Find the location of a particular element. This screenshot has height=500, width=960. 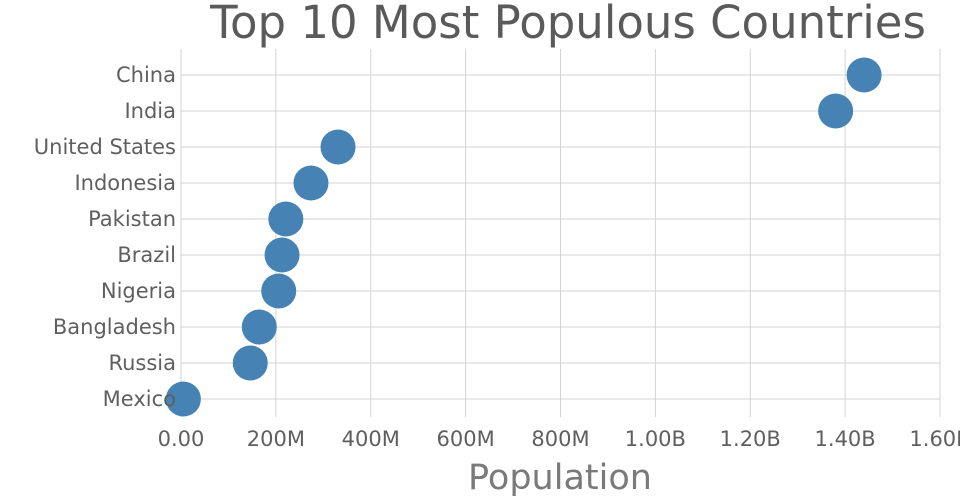

y-tick-label: Pakistan is located at coordinates (132, 219).